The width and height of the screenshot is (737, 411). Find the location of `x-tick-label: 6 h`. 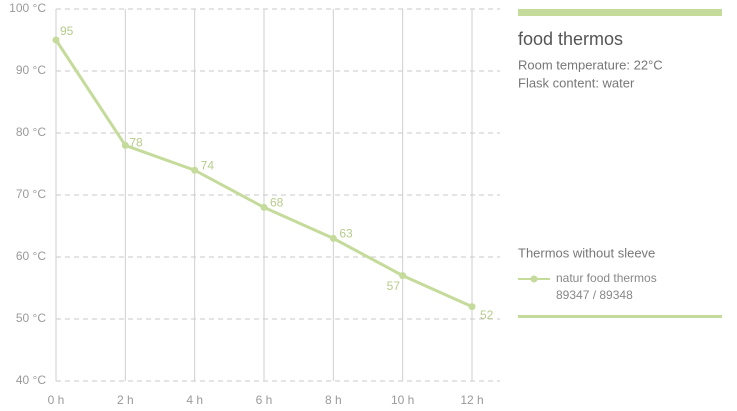

x-tick-label: 6 h is located at coordinates (264, 400).